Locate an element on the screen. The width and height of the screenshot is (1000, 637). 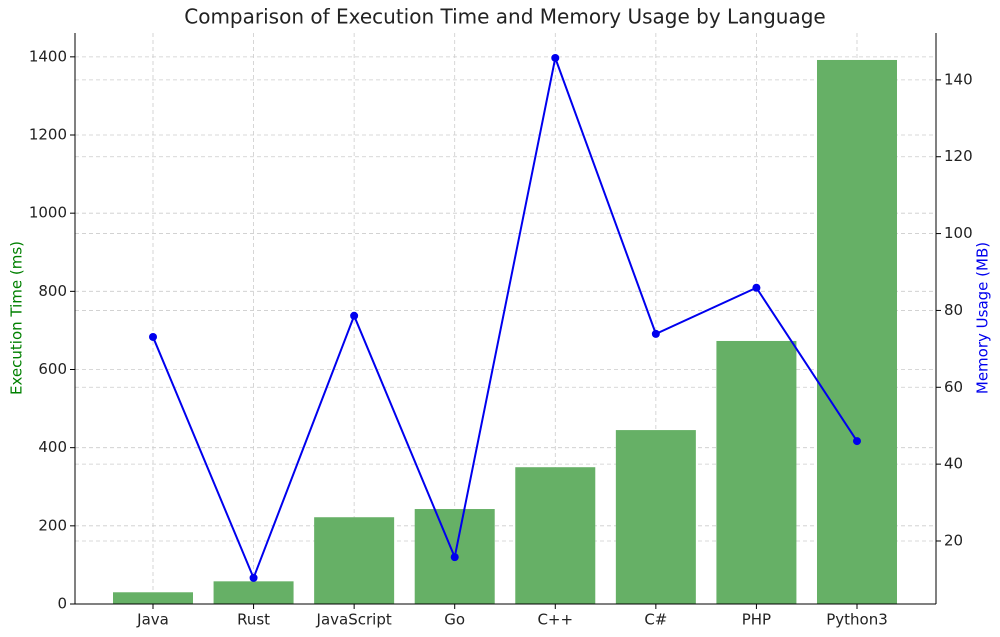
y2-tick-label: 40 is located at coordinates (953, 464).